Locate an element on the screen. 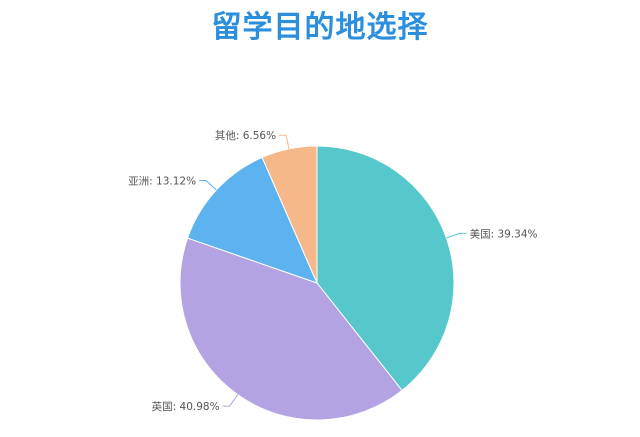  slice-label-2: 英国: 40.98% is located at coordinates (186, 406).